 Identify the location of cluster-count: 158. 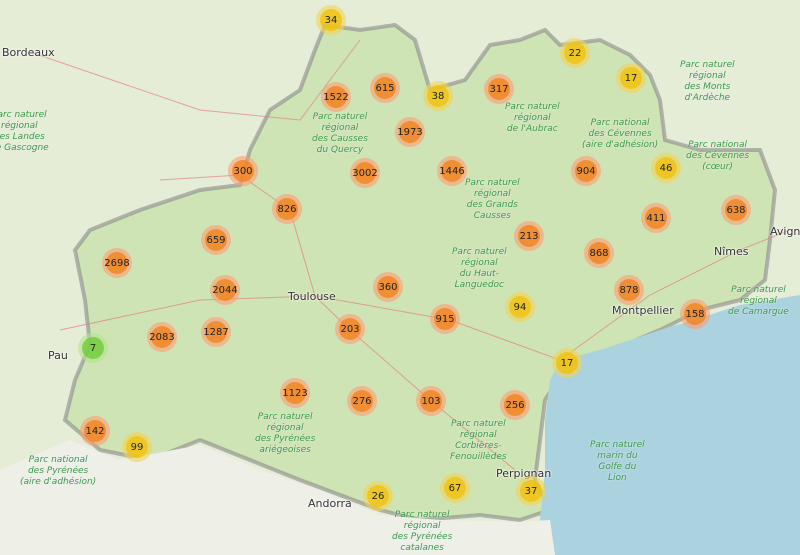
(695, 314).